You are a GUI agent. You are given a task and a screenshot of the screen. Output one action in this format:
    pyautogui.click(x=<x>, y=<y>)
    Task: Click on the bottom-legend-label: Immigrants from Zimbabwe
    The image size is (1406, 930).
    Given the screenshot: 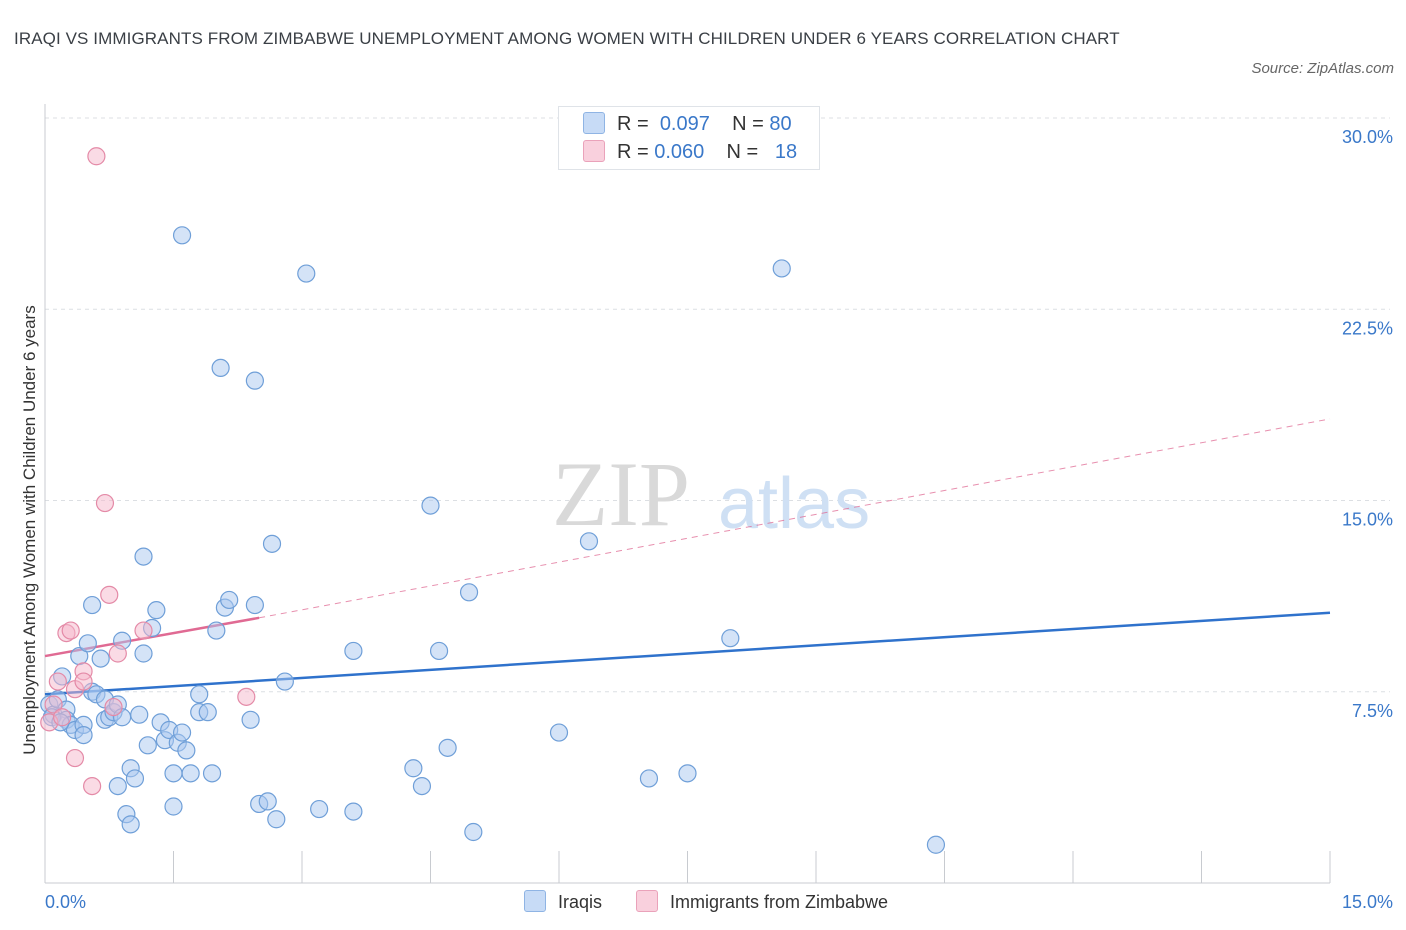 What is the action you would take?
    pyautogui.click(x=779, y=902)
    